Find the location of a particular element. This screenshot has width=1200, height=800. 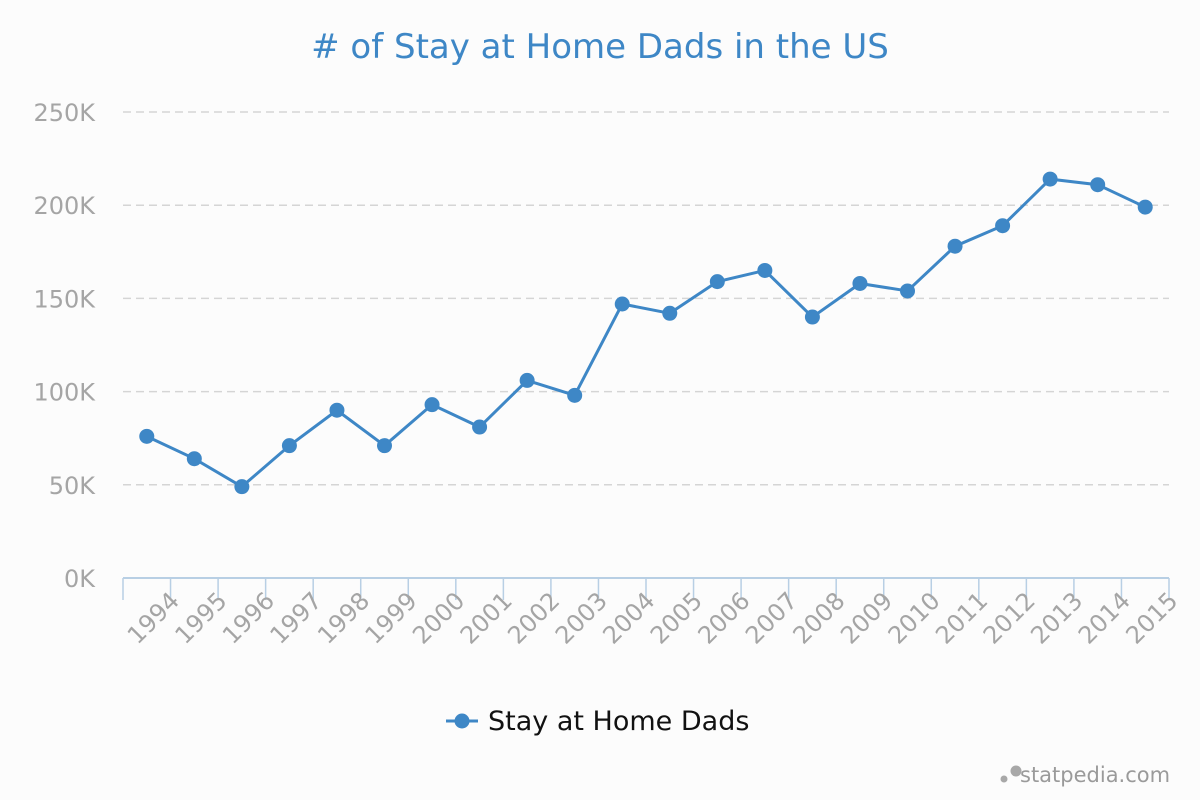

x-tick-label: 2003 is located at coordinates (581, 618).